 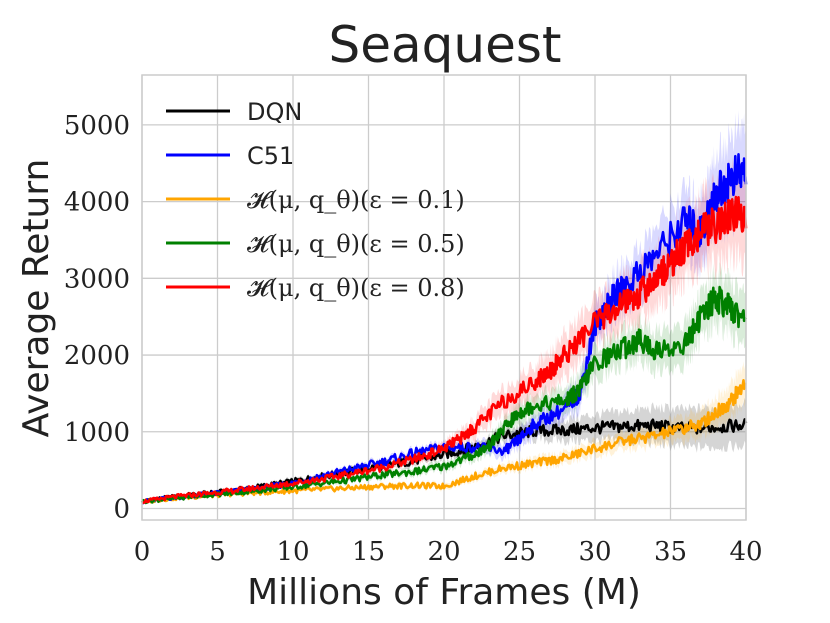 I want to click on y-tick-labels: 0 1000 2000 3000 4000 5000, so click(x=97, y=318).